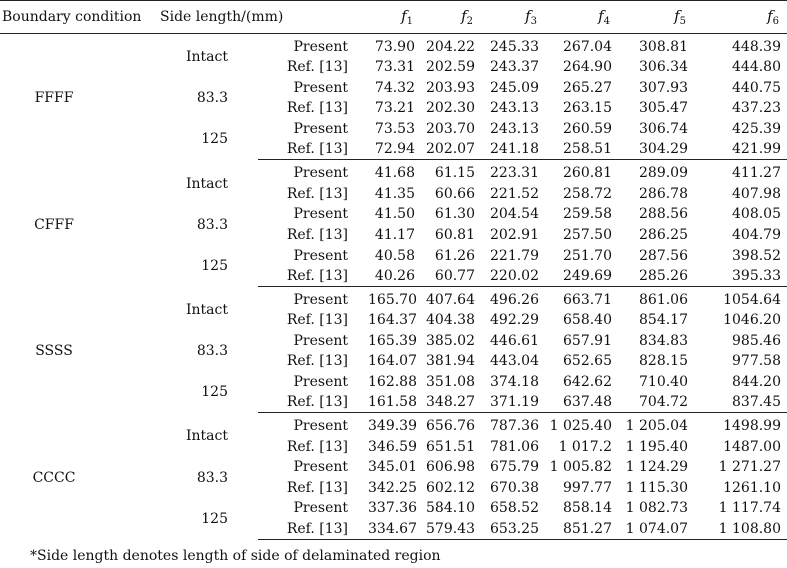  Describe the element at coordinates (740, 403) in the screenshot. I see `frequency-f6-cell: 837.45` at that location.